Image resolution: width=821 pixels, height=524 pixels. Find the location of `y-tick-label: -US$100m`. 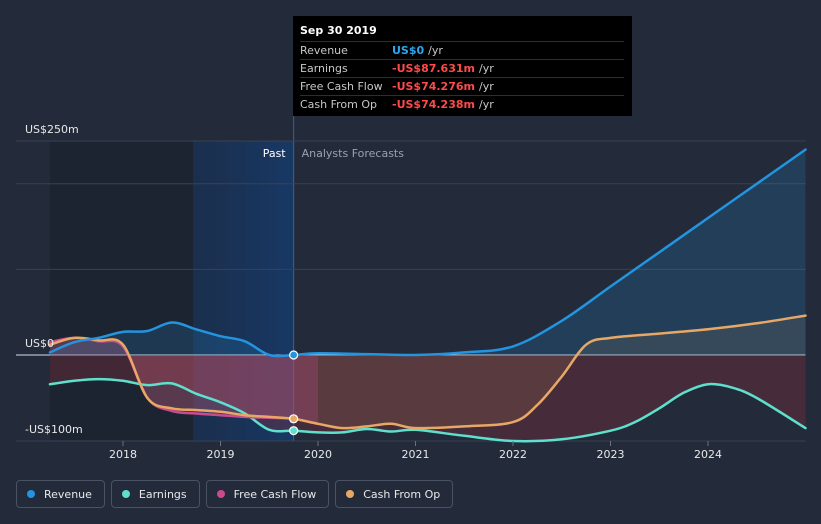

y-tick-label: -US$100m is located at coordinates (54, 429).